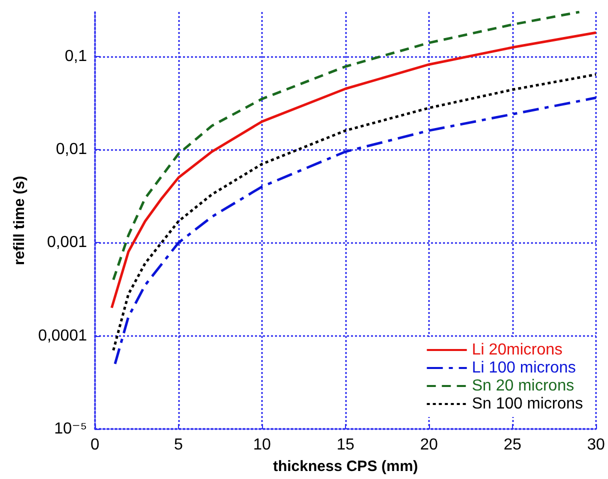 The image size is (608, 479). I want to click on y-tick-label: 10⁻⁵, so click(70, 429).